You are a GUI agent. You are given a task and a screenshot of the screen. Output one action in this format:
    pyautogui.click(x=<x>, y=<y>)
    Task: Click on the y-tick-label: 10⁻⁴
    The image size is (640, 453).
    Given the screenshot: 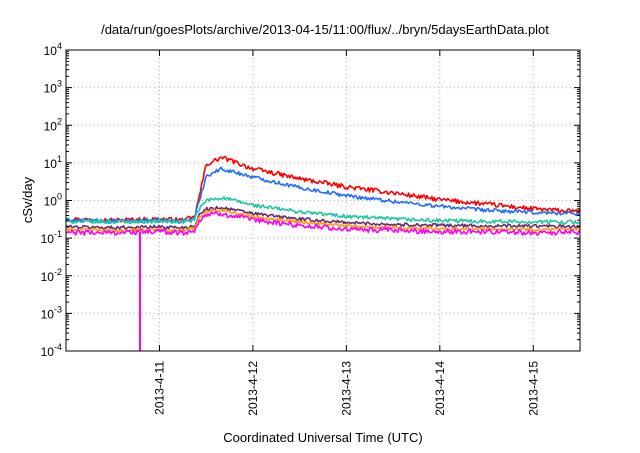 What is the action you would take?
    pyautogui.click(x=51, y=350)
    